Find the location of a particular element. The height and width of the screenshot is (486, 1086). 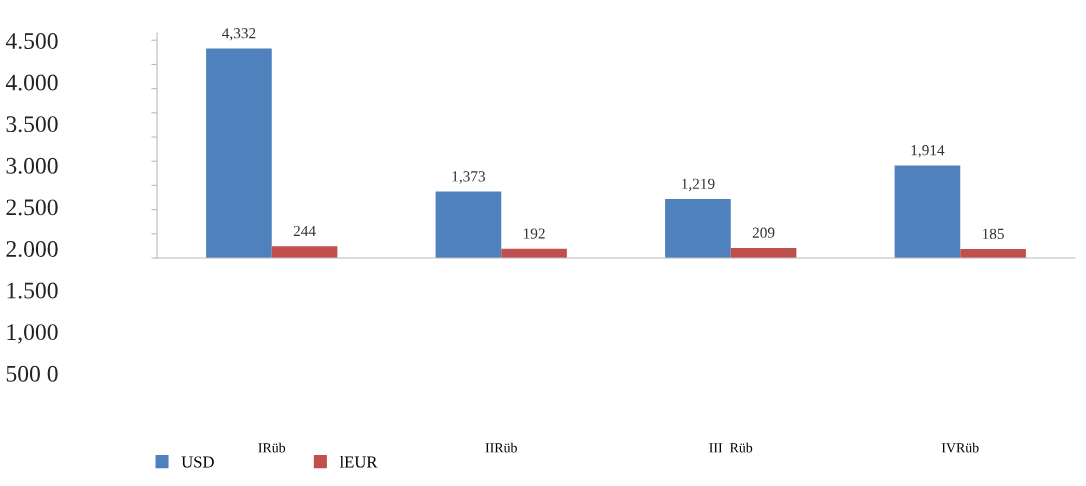

text: 500 0 is located at coordinates (32, 373).